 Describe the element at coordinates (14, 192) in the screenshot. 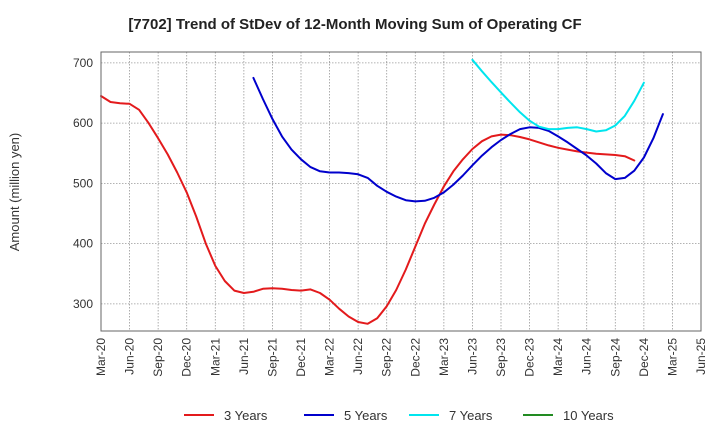

I see `y-axis-label: Amount (million yen)` at that location.